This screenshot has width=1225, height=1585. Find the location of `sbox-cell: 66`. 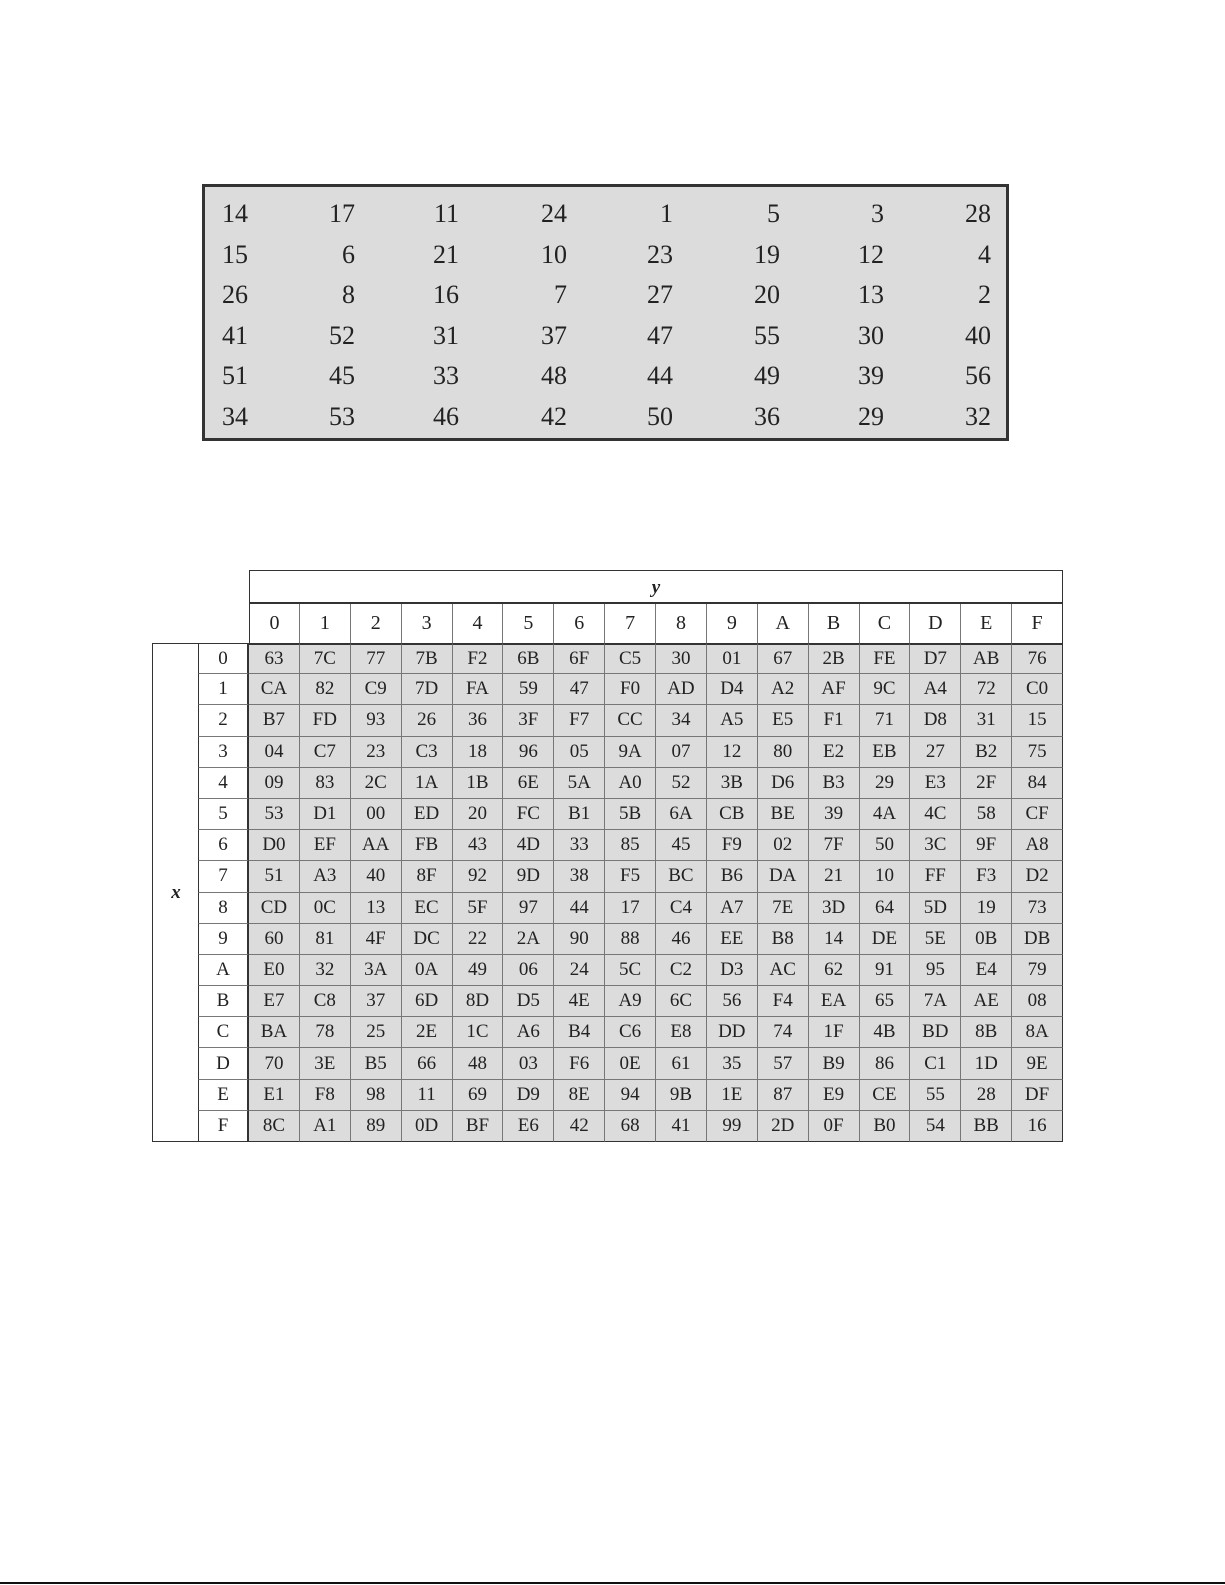

sbox-cell: 66 is located at coordinates (427, 1064).